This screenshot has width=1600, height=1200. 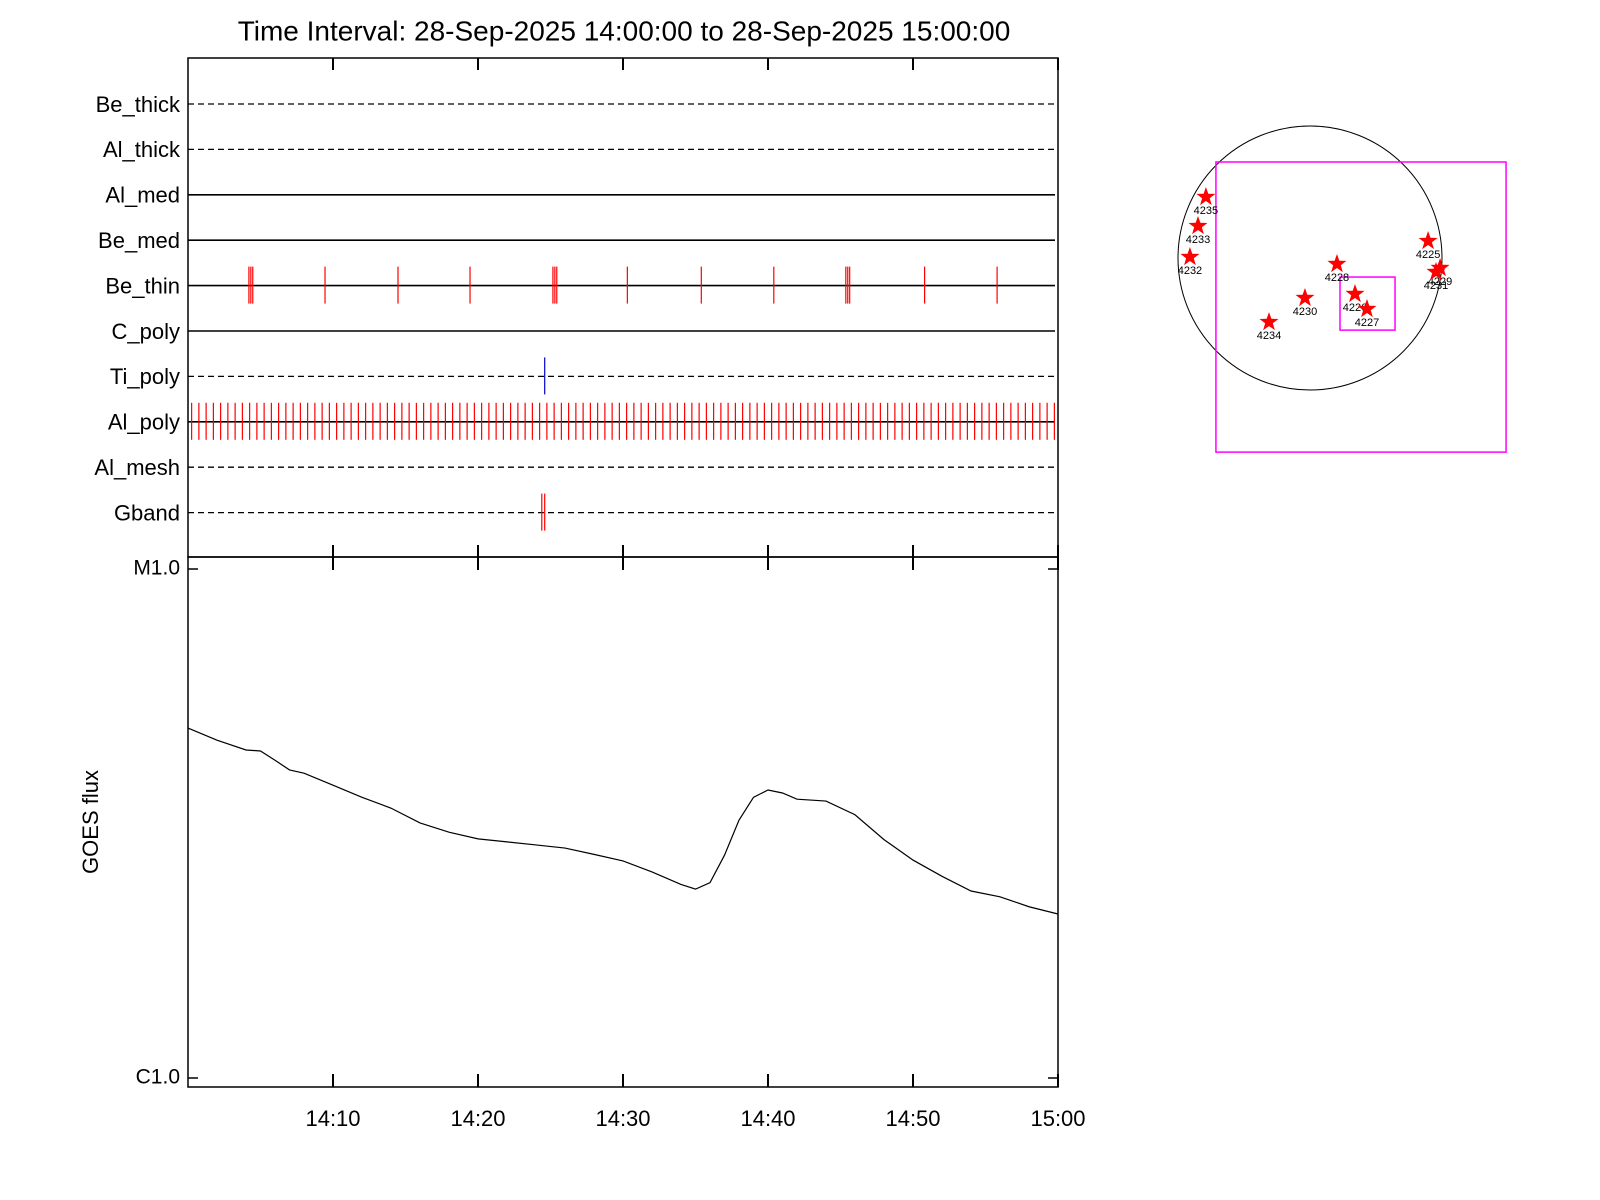 What do you see at coordinates (158, 1077) in the screenshot?
I see `y-tick-label: C1.0` at bounding box center [158, 1077].